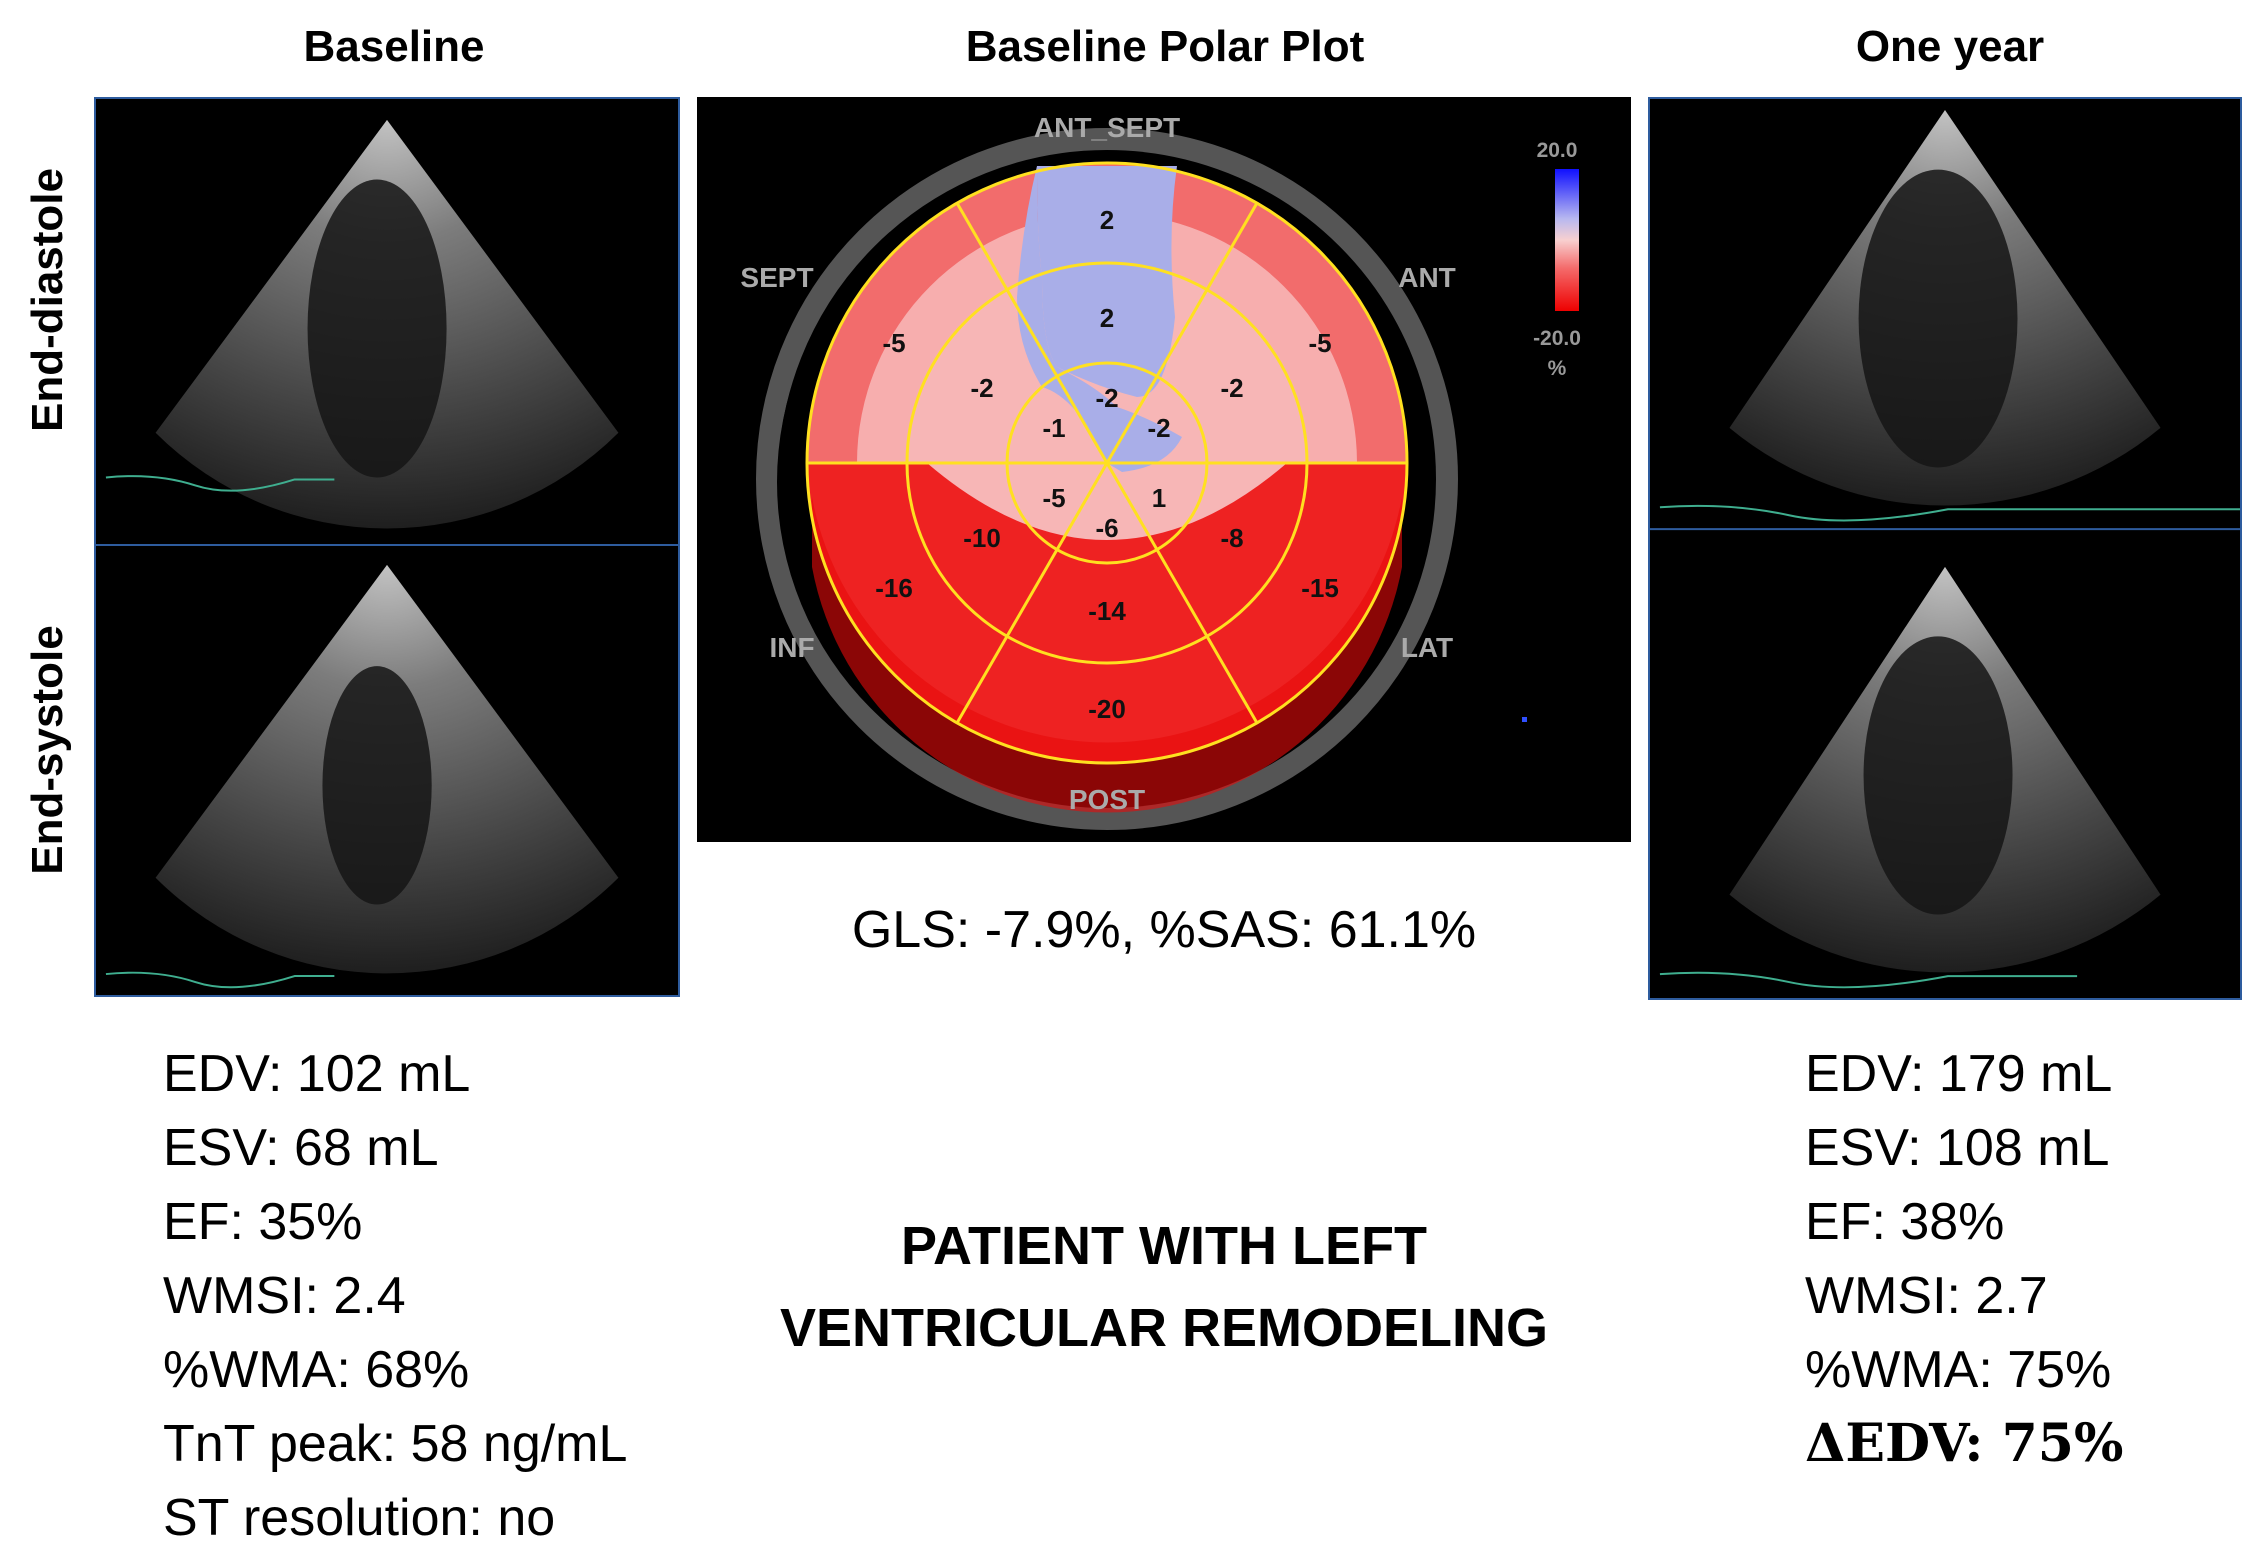 The image size is (2258, 1565). I want to click on one-year-stat-ef: EF: 38%, so click(1905, 1222).